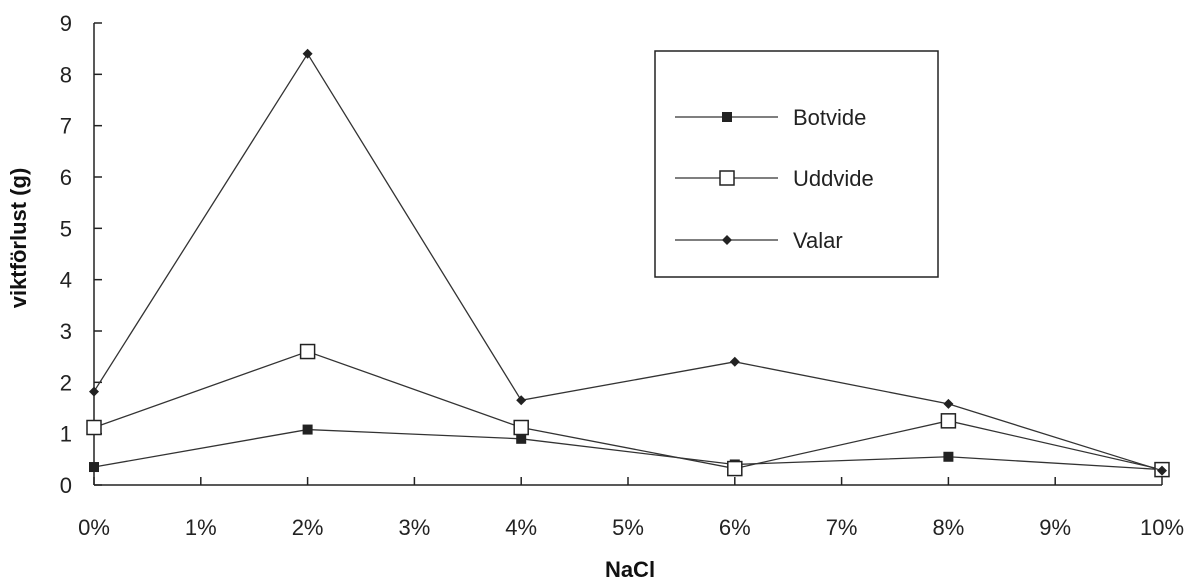 This screenshot has height=582, width=1193. Describe the element at coordinates (1162, 527) in the screenshot. I see `x-tick-label: 10%` at that location.